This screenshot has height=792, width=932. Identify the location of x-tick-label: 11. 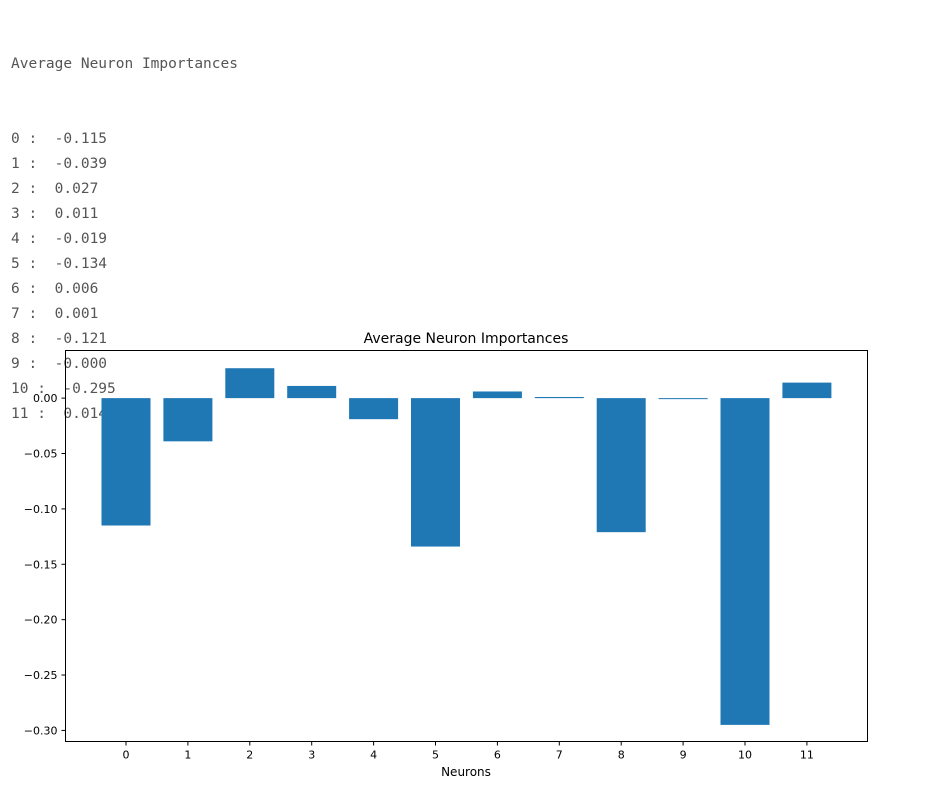
(807, 755).